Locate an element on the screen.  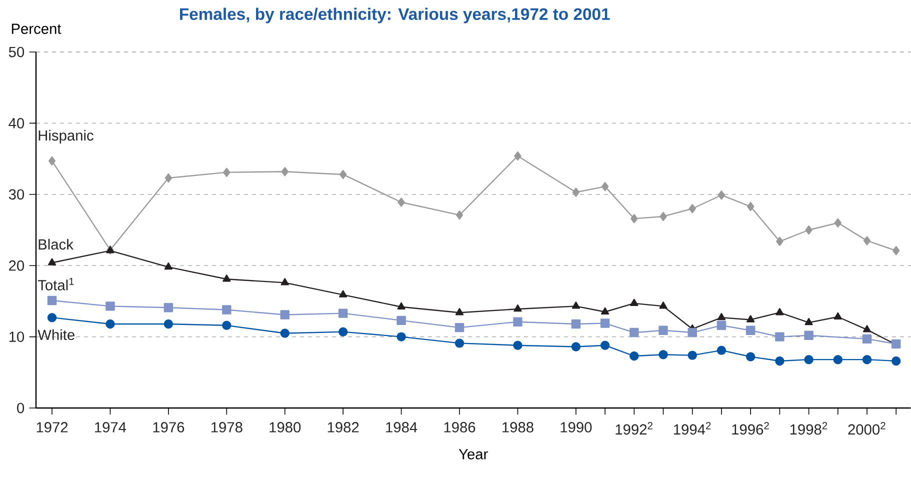
x-tick-label: 1996$^{2}$ is located at coordinates (750, 428).